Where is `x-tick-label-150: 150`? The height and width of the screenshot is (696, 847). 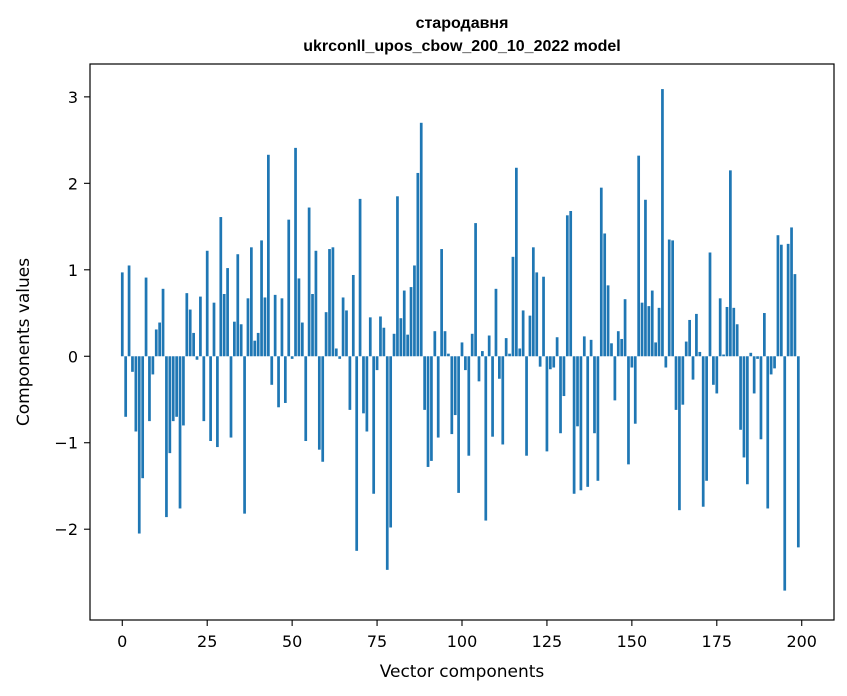
x-tick-label-150: 150 is located at coordinates (632, 641).